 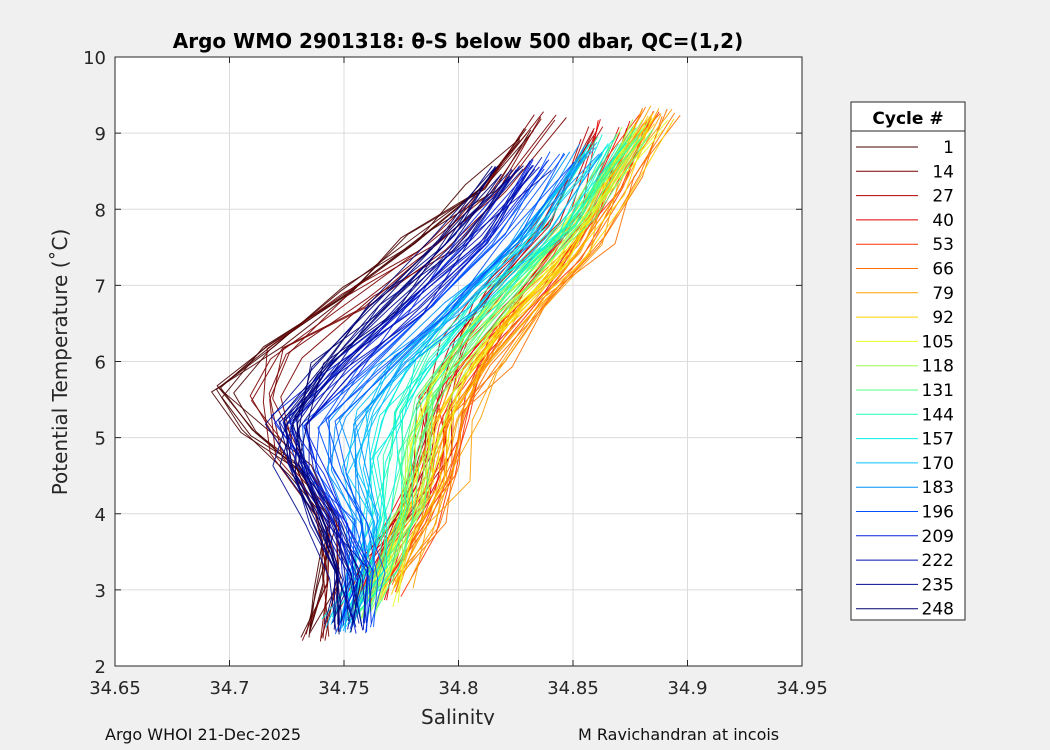 What do you see at coordinates (938, 488) in the screenshot?
I see `legend-label: 183` at bounding box center [938, 488].